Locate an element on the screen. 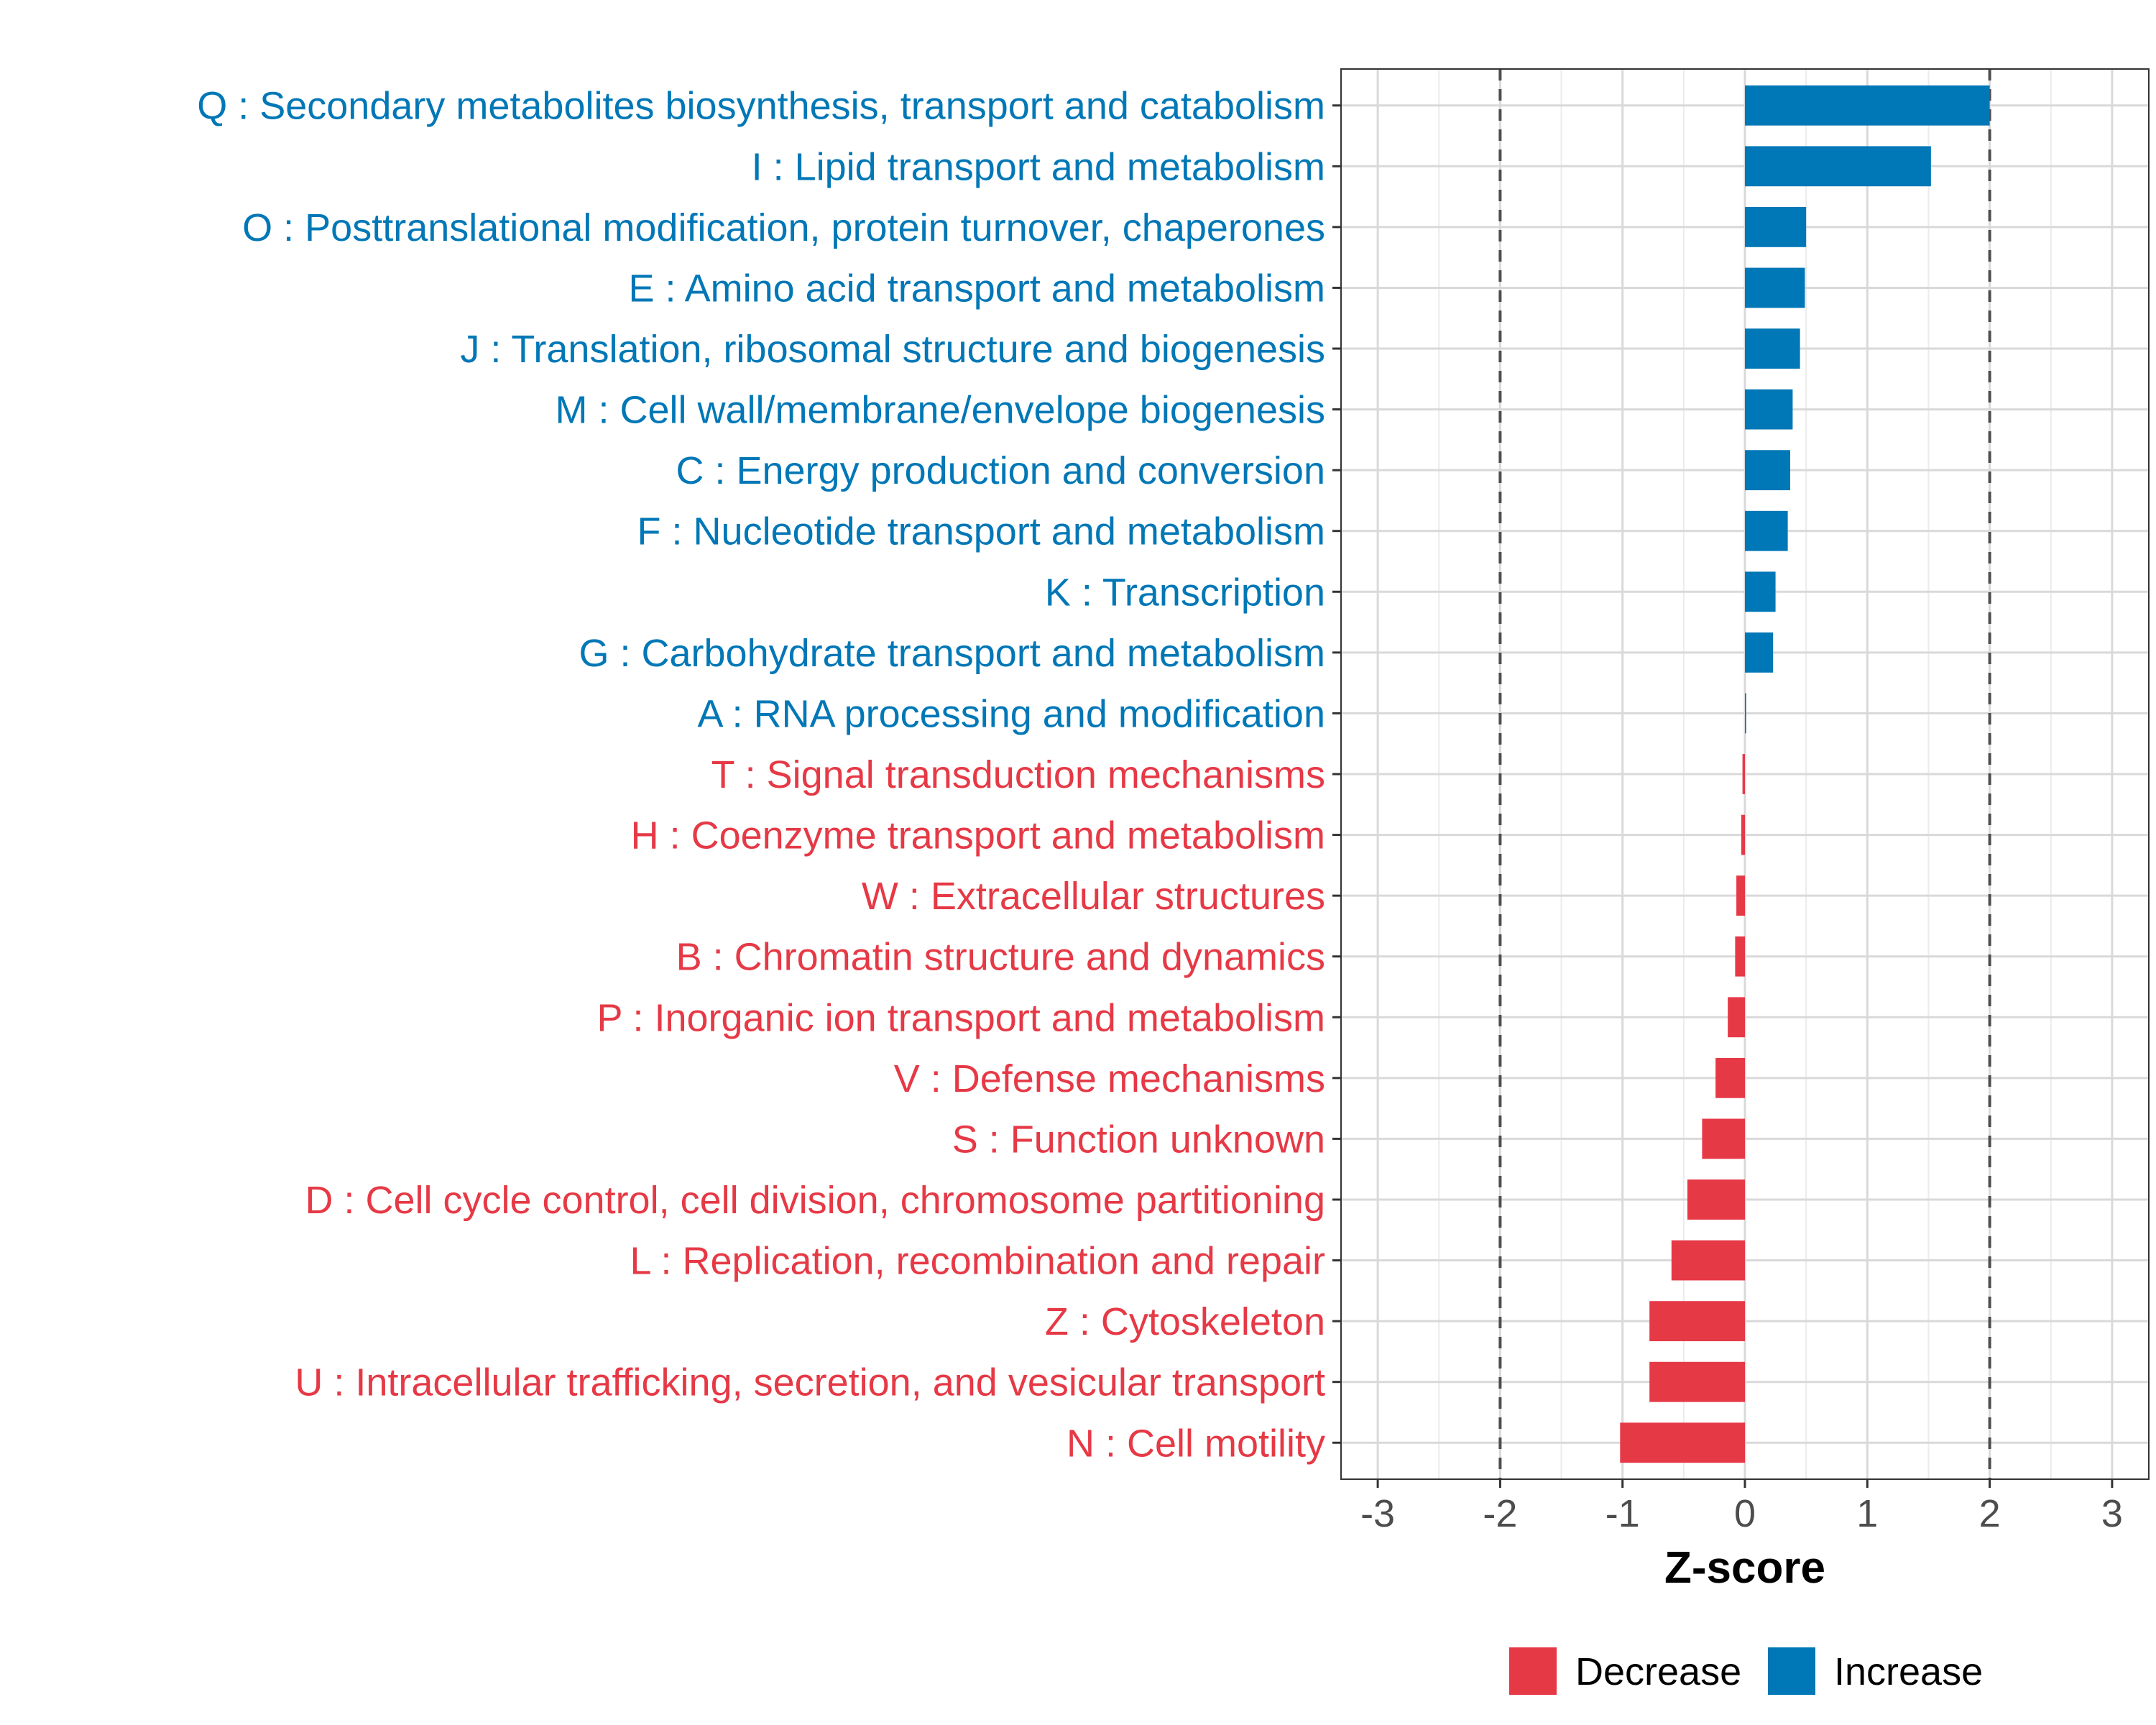 The image size is (2156, 1725). category-label: C : Energy production and conversion is located at coordinates (1001, 470).